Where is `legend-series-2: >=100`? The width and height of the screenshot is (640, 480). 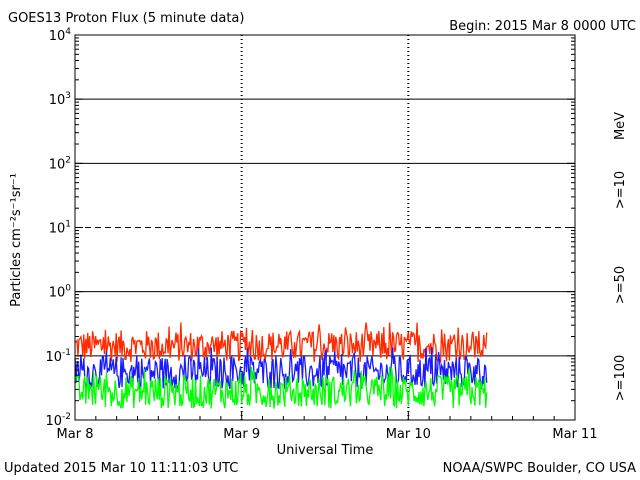 legend-series-2: >=100 is located at coordinates (620, 378).